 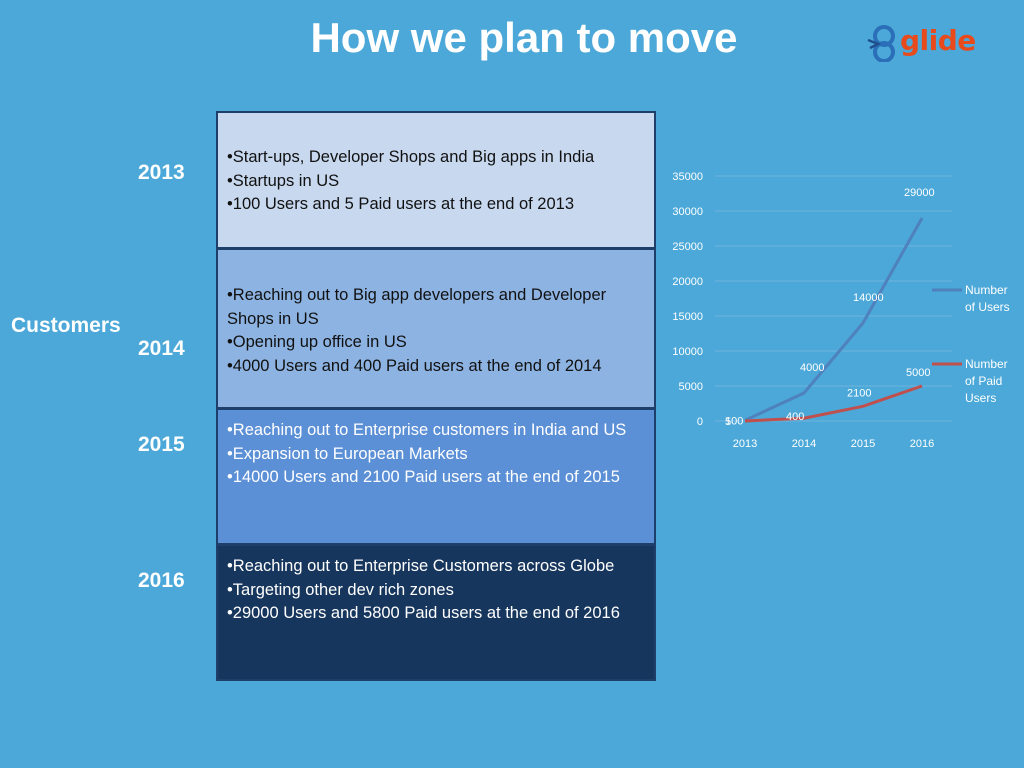 I want to click on data-label: 100, so click(x=734, y=421).